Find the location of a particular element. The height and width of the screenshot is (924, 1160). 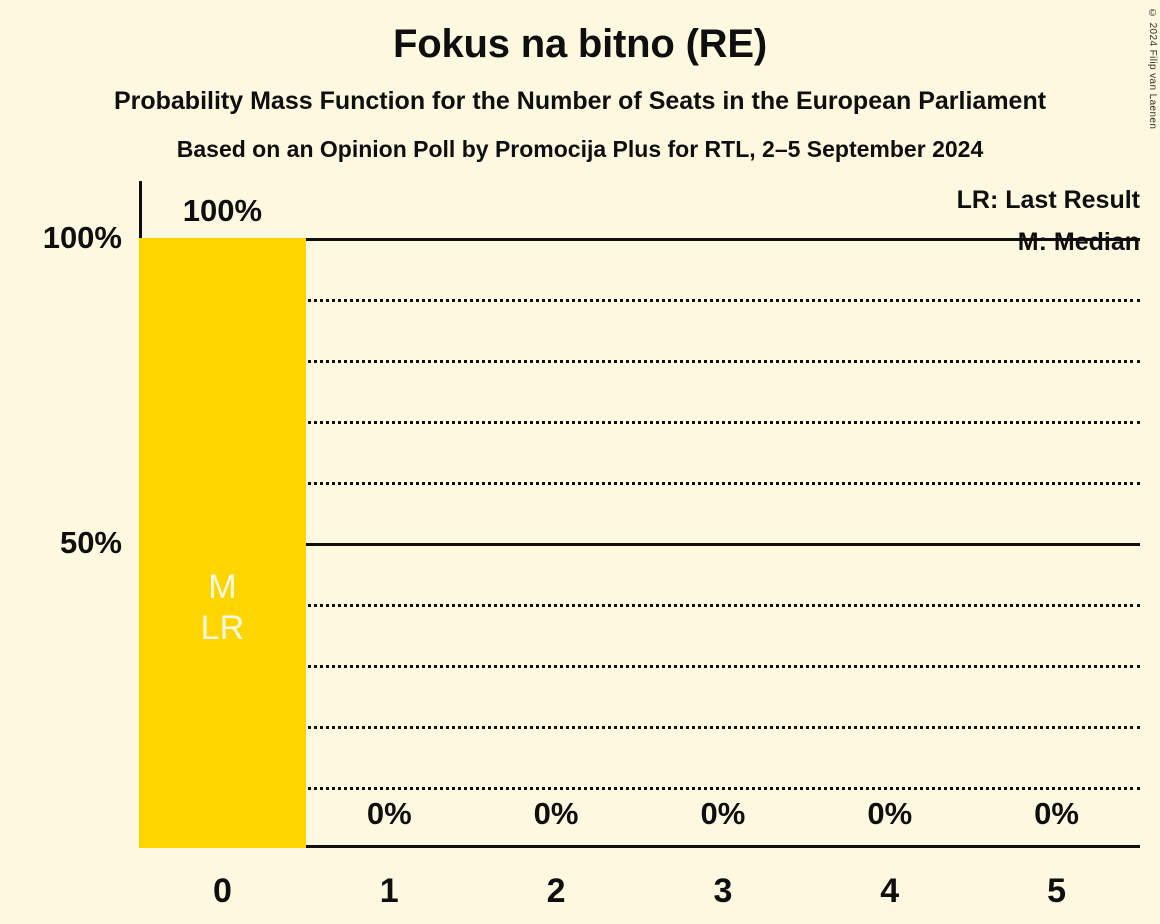

x-tick-label-1: 1 is located at coordinates (389, 891).